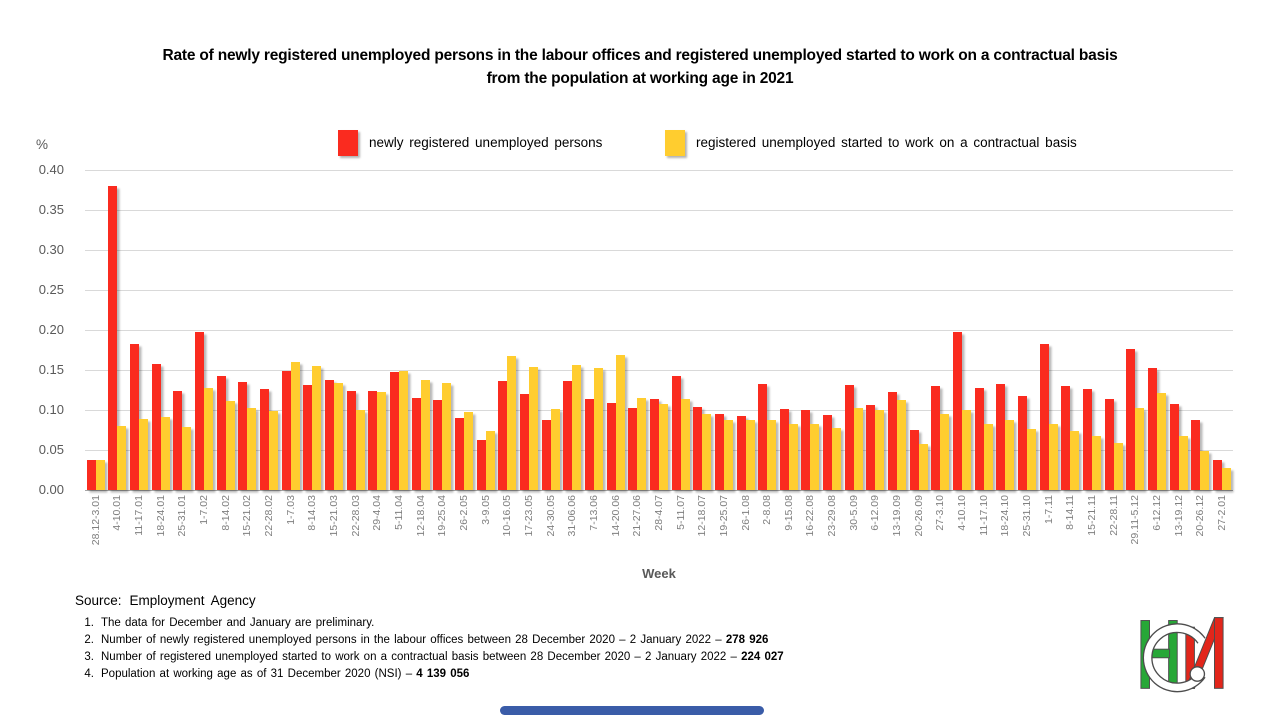 This screenshot has height=720, width=1280. Describe the element at coordinates (96, 357) in the screenshot. I see `bar-group: 28.12-3.01` at that location.